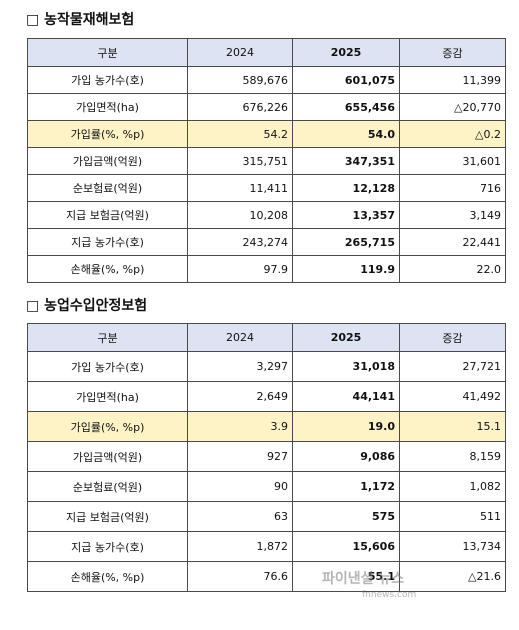 The width and height of the screenshot is (519, 630). Describe the element at coordinates (452, 396) in the screenshot. I see `value-change: 41,492` at that location.